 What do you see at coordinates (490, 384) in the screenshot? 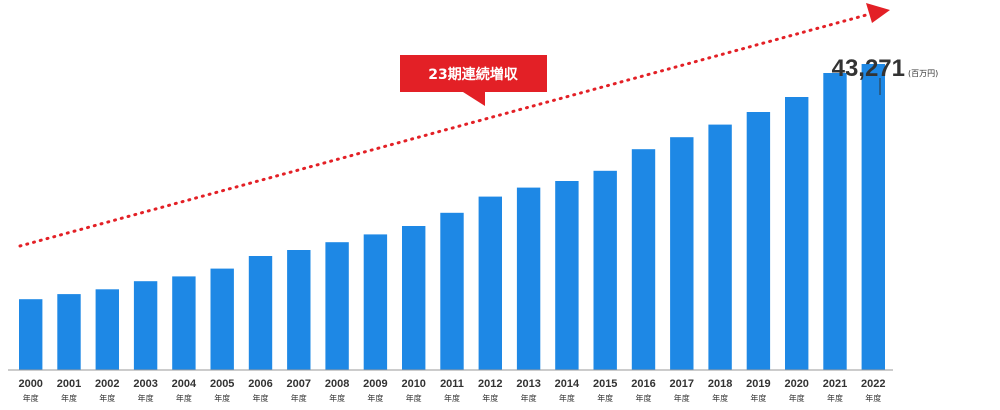
I see `x-tick-year-2012: 2012` at bounding box center [490, 384].